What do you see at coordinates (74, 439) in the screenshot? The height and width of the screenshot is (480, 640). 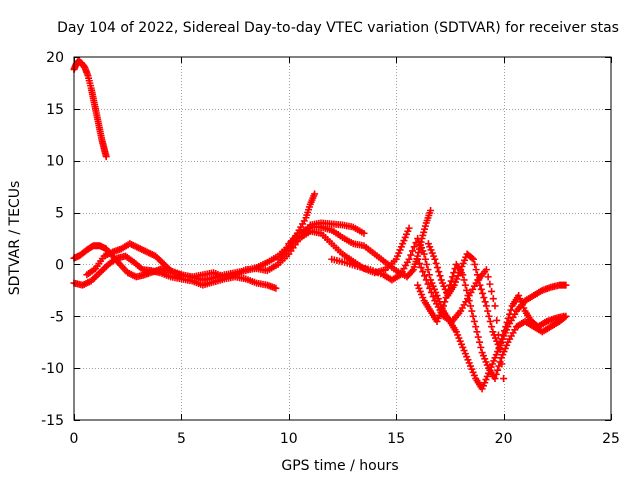 I see `x-tick-label: 0` at bounding box center [74, 439].